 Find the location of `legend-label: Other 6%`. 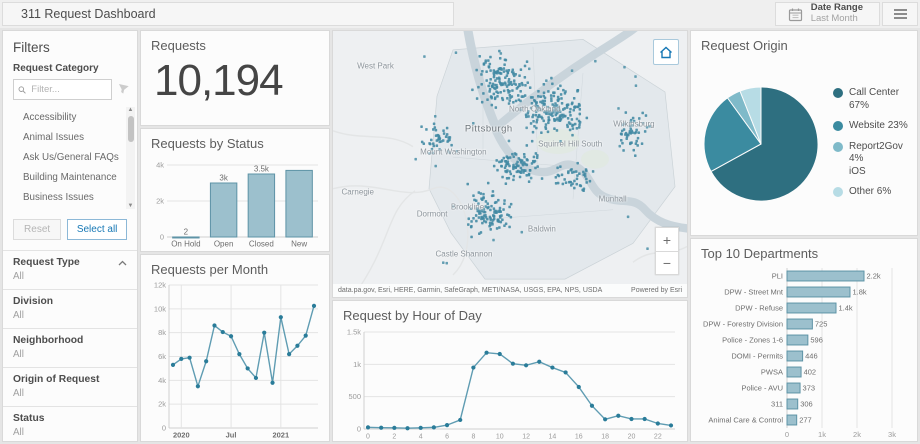

legend-label: Other 6% is located at coordinates (870, 192).